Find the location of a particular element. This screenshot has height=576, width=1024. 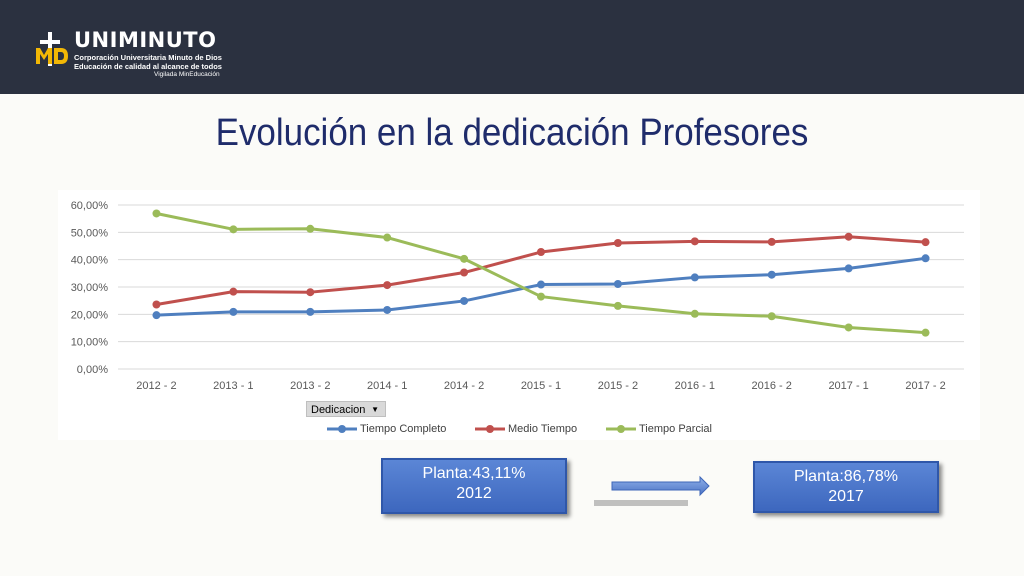

x-tick-label: 2012 - 2 is located at coordinates (156, 386).